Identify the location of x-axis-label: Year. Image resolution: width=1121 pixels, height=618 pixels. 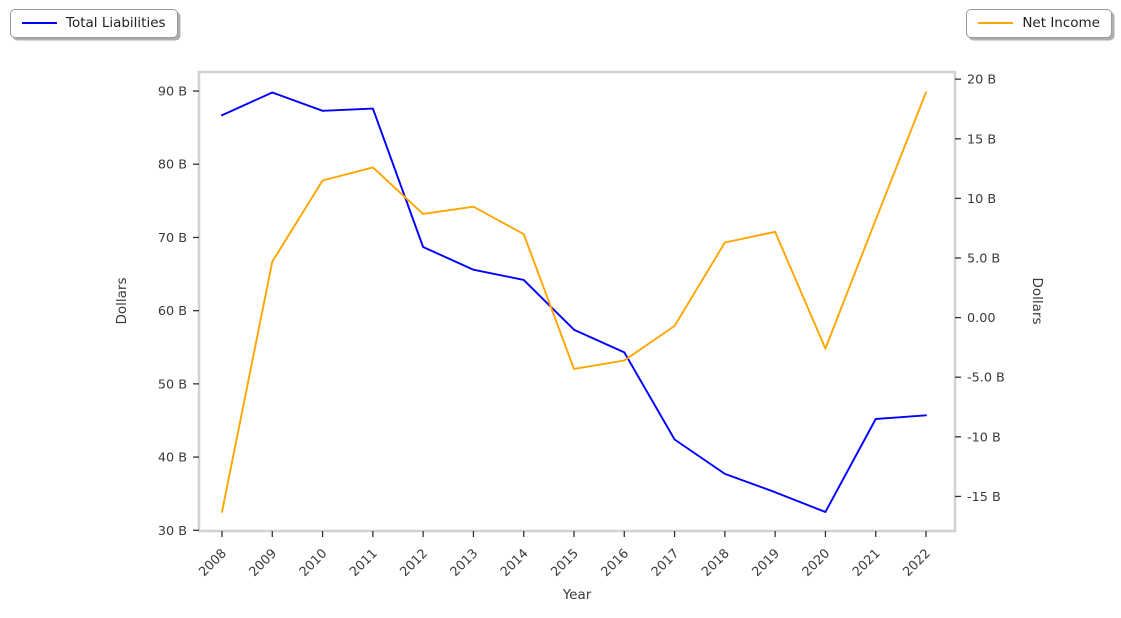
(577, 595).